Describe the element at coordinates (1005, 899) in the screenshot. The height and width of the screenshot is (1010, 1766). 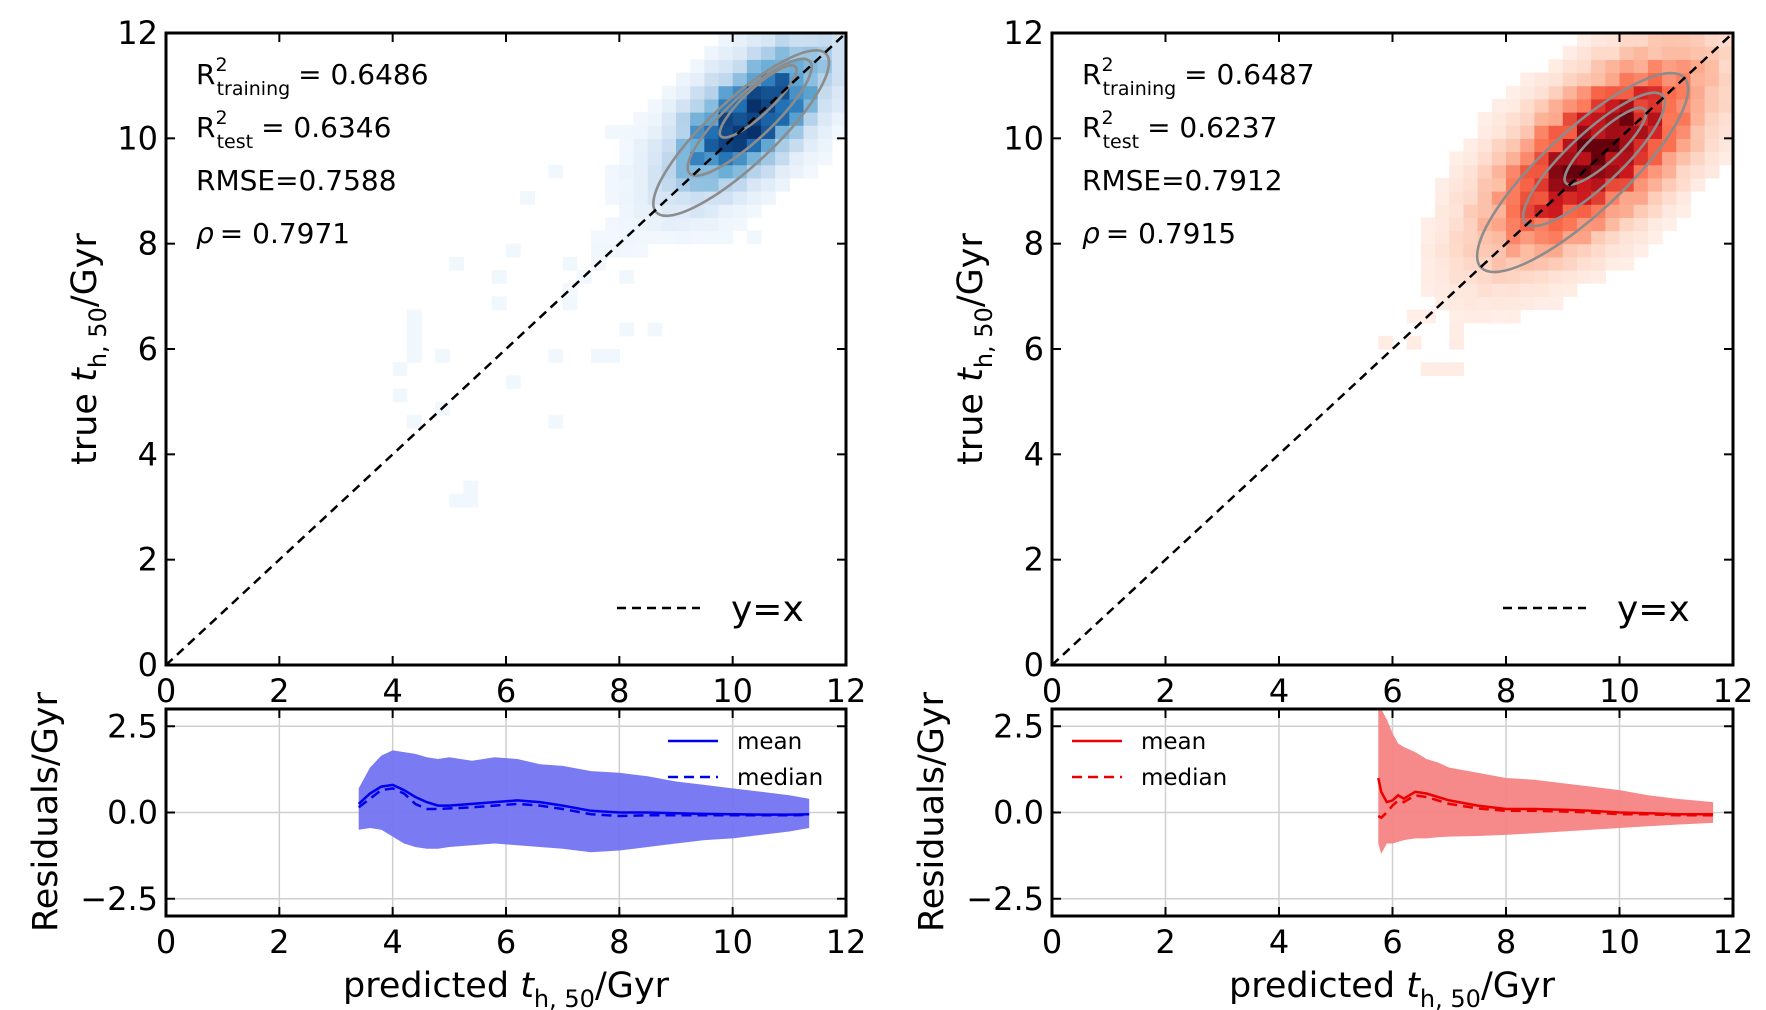
I see `y-tick-label: −2.5` at that location.